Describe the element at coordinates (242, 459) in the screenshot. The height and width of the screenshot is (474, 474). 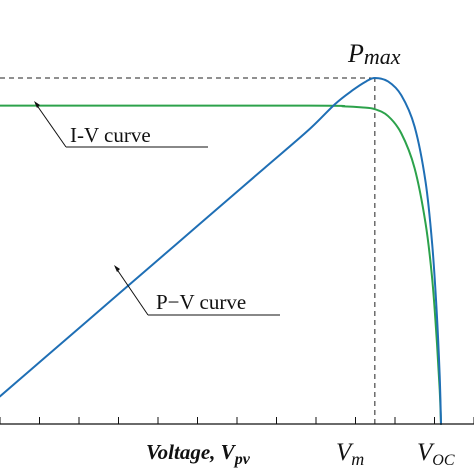
I see `x-axis-label-sub: pv` at that location.